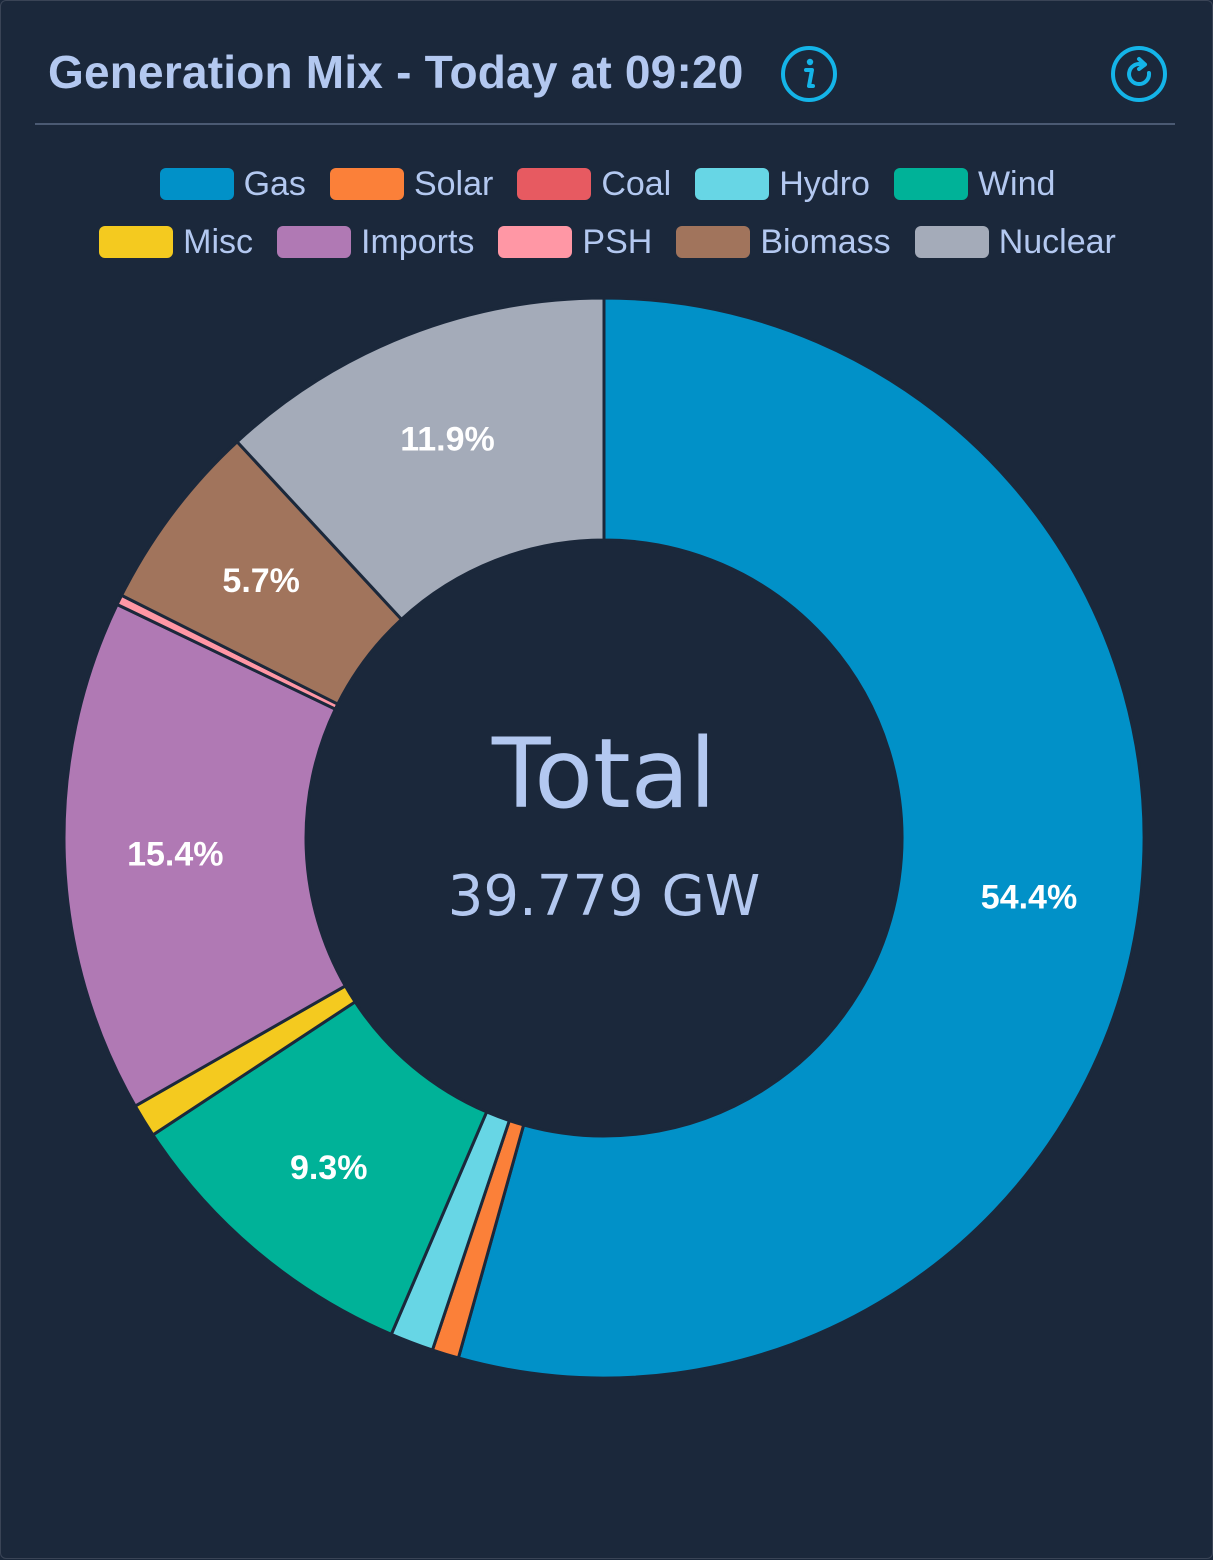 The image size is (1213, 1560). I want to click on legend-label: Misc, so click(218, 241).